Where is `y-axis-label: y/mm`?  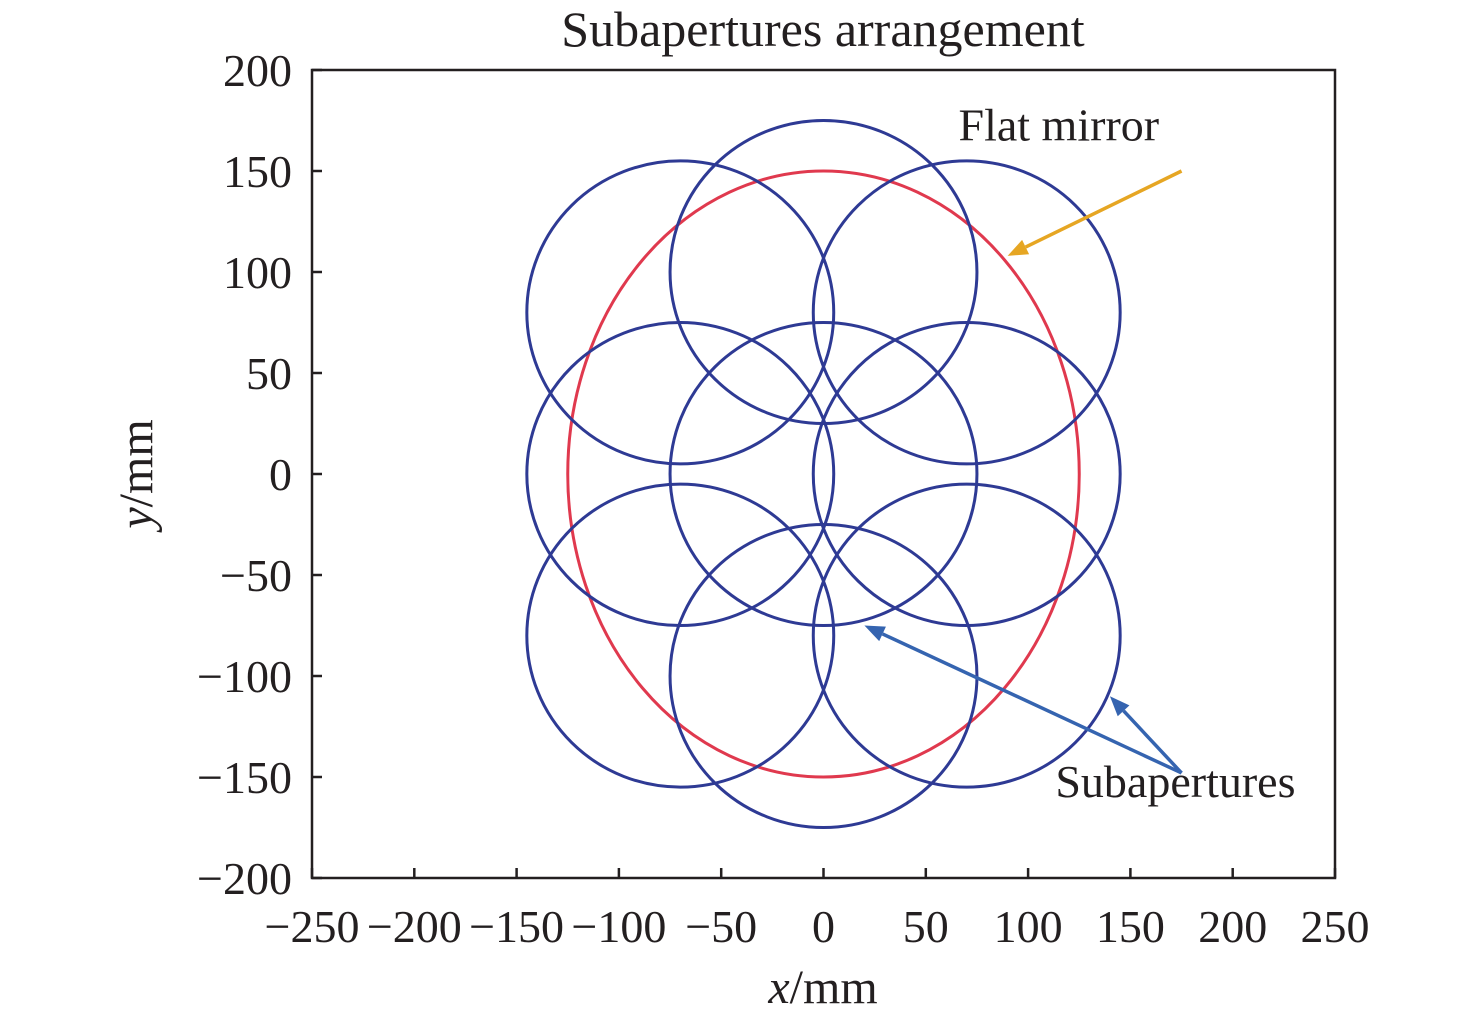
y-axis-label: y/mm is located at coordinates (136, 476).